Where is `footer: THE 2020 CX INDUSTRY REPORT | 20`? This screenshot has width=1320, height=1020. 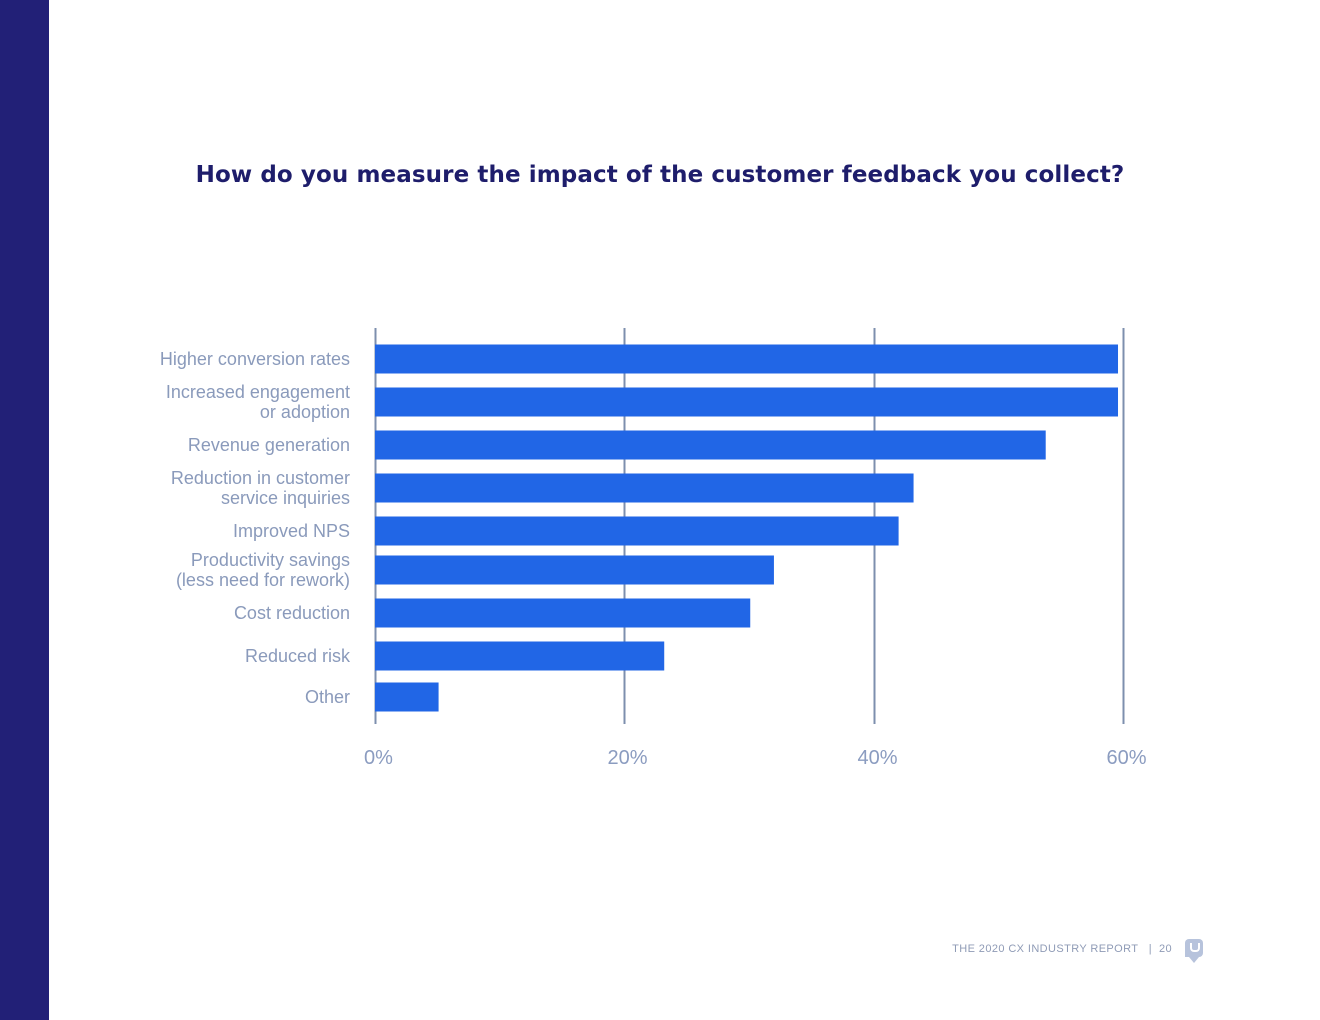
footer: THE 2020 CX INDUSTRY REPORT | 20 is located at coordinates (1056, 952).